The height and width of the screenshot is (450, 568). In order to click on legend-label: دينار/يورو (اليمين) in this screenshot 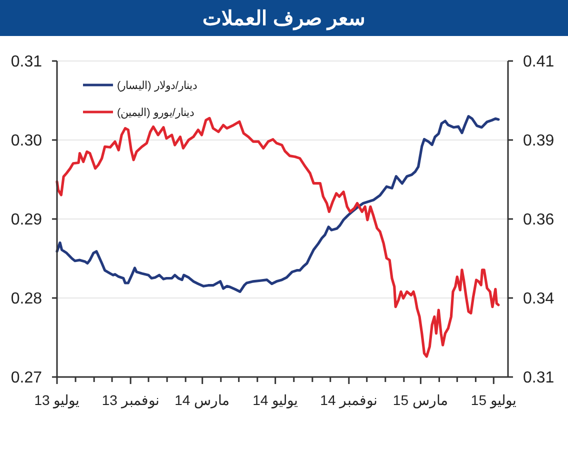, I will do `click(155, 112)`.